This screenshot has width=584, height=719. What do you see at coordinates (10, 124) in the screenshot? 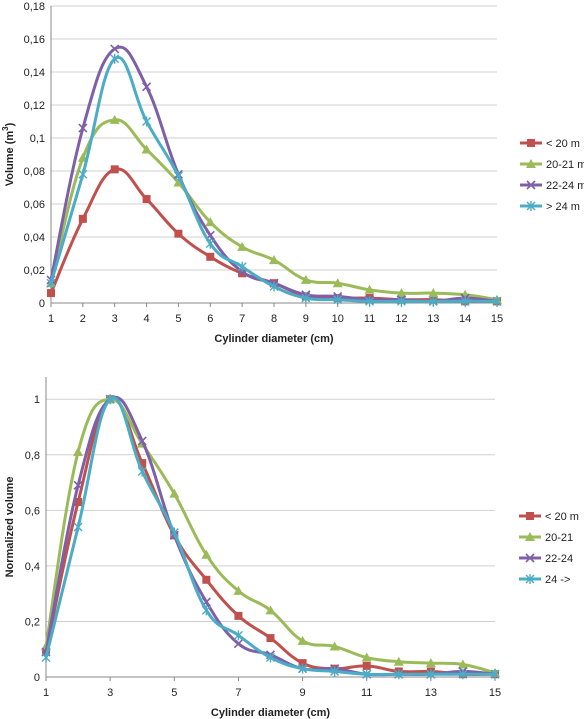
I see `y-axis-title-end: )` at bounding box center [10, 124].